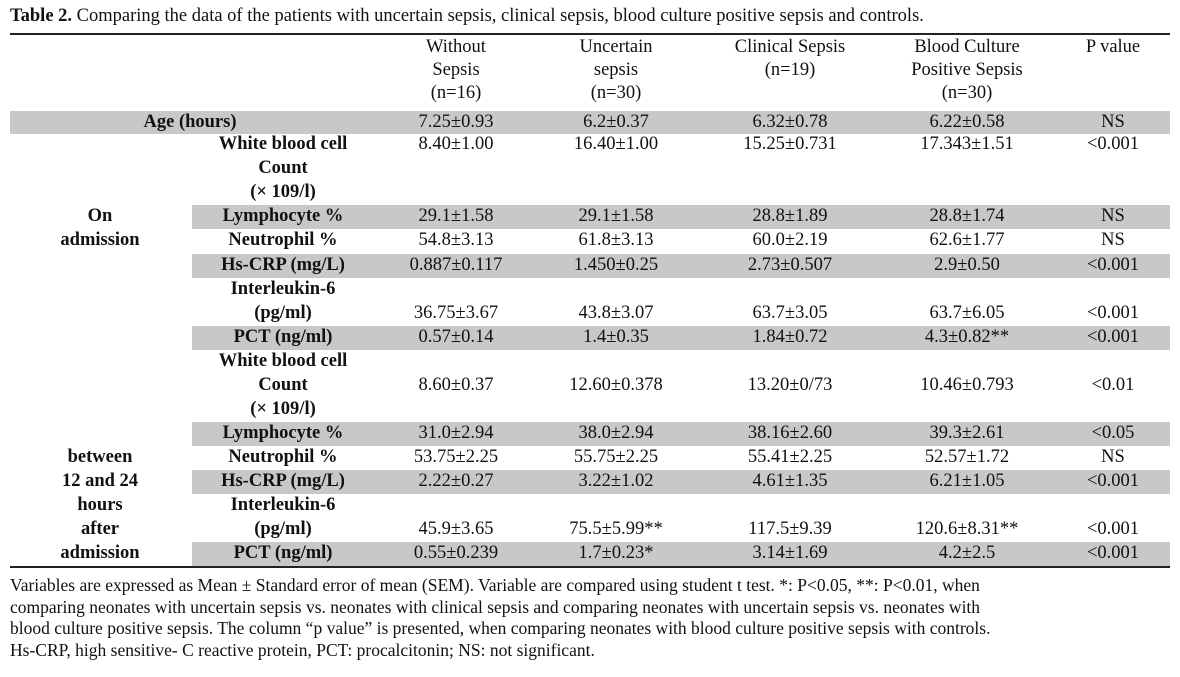 This screenshot has height=677, width=1180. What do you see at coordinates (100, 457) in the screenshot?
I see `group-label: between` at bounding box center [100, 457].